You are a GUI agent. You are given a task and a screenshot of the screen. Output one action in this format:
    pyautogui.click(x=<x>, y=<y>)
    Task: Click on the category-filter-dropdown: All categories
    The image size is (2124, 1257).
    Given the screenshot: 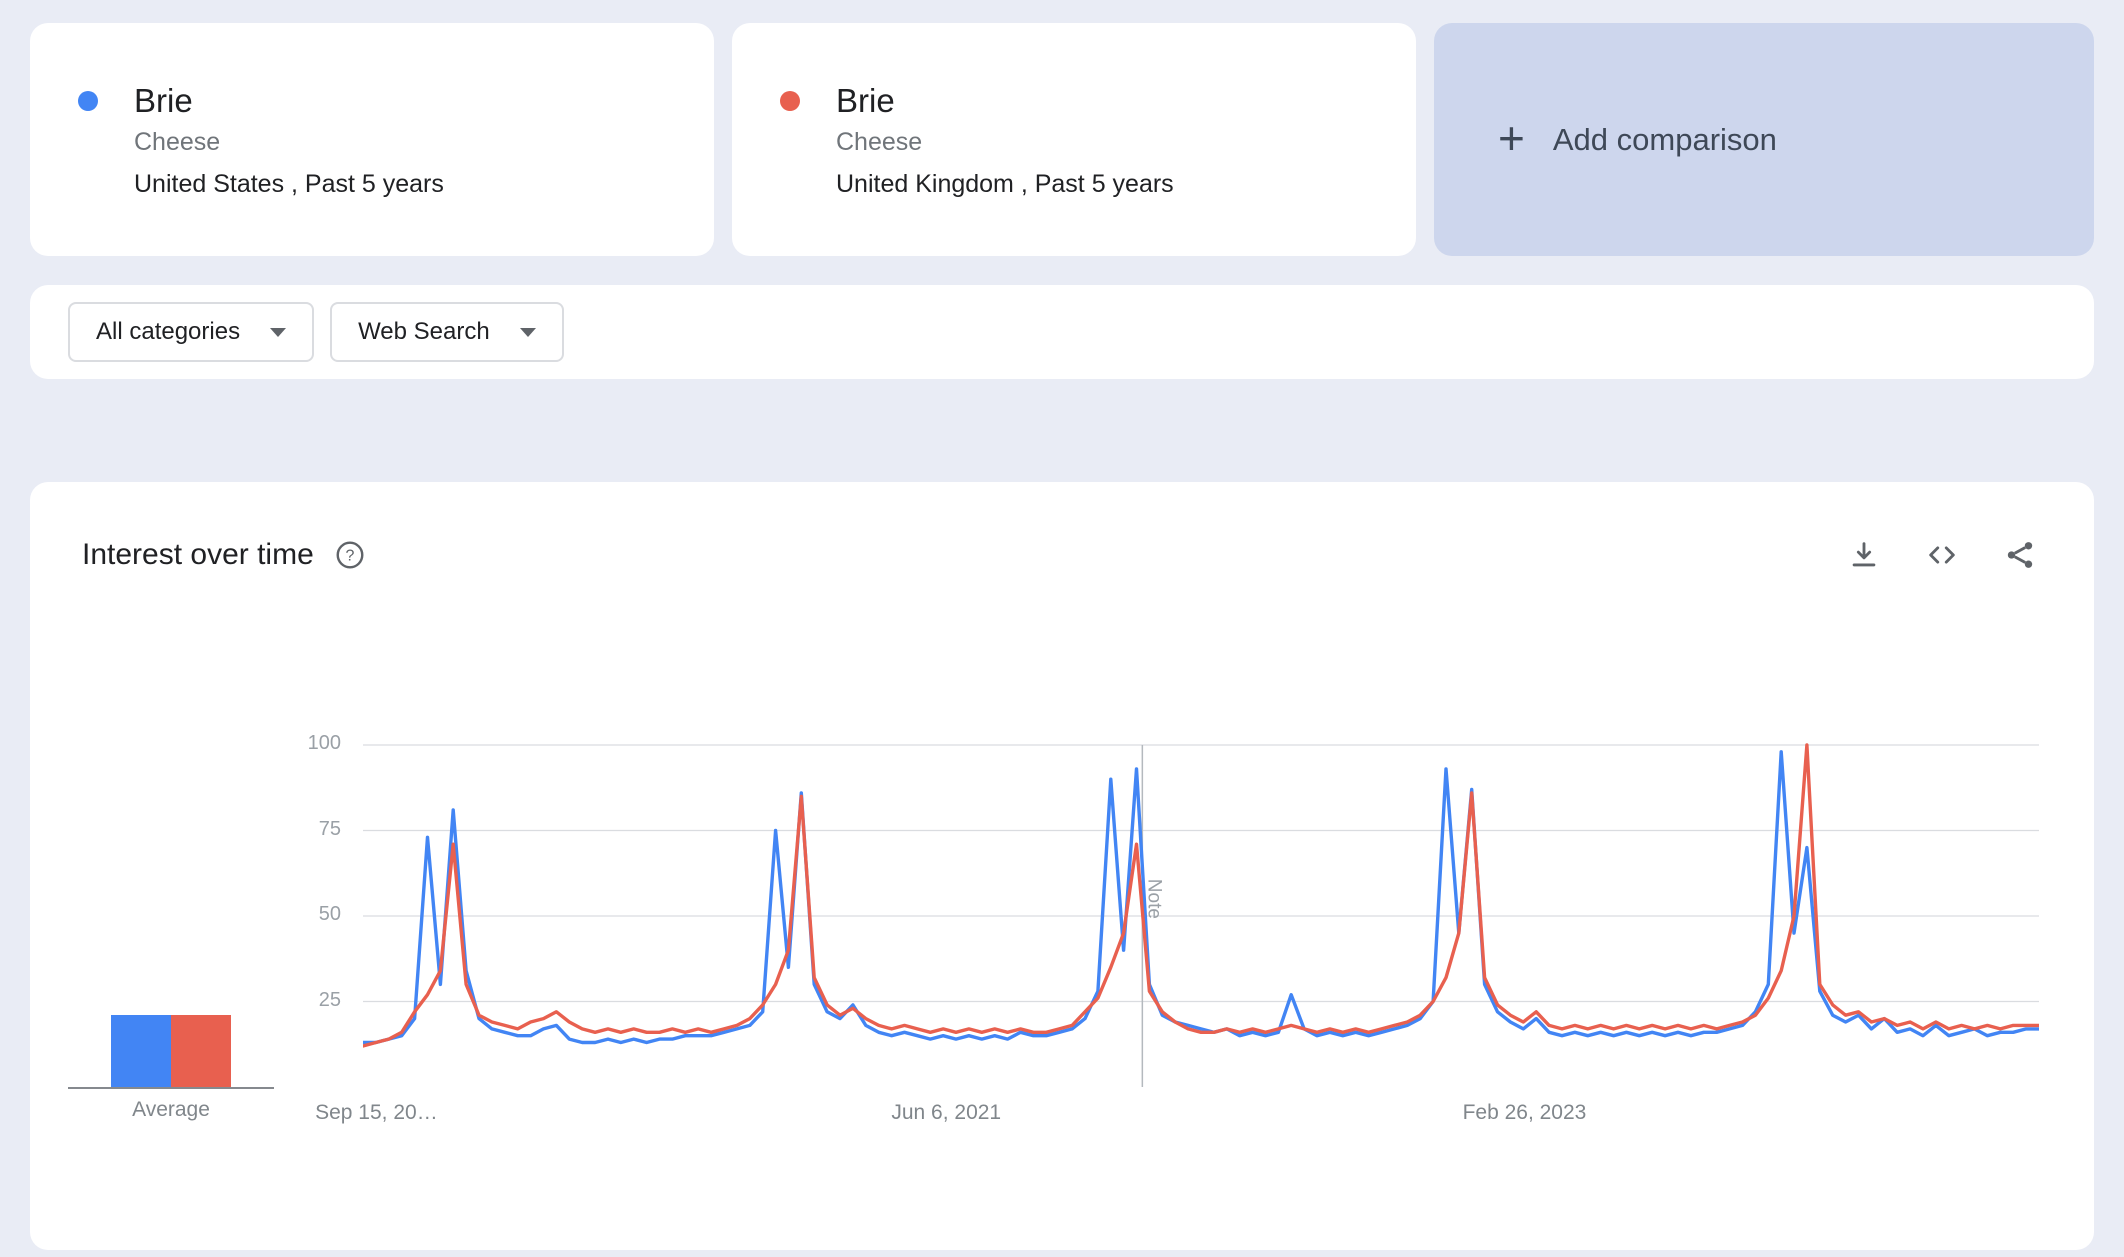 What is the action you would take?
    pyautogui.click(x=191, y=332)
    